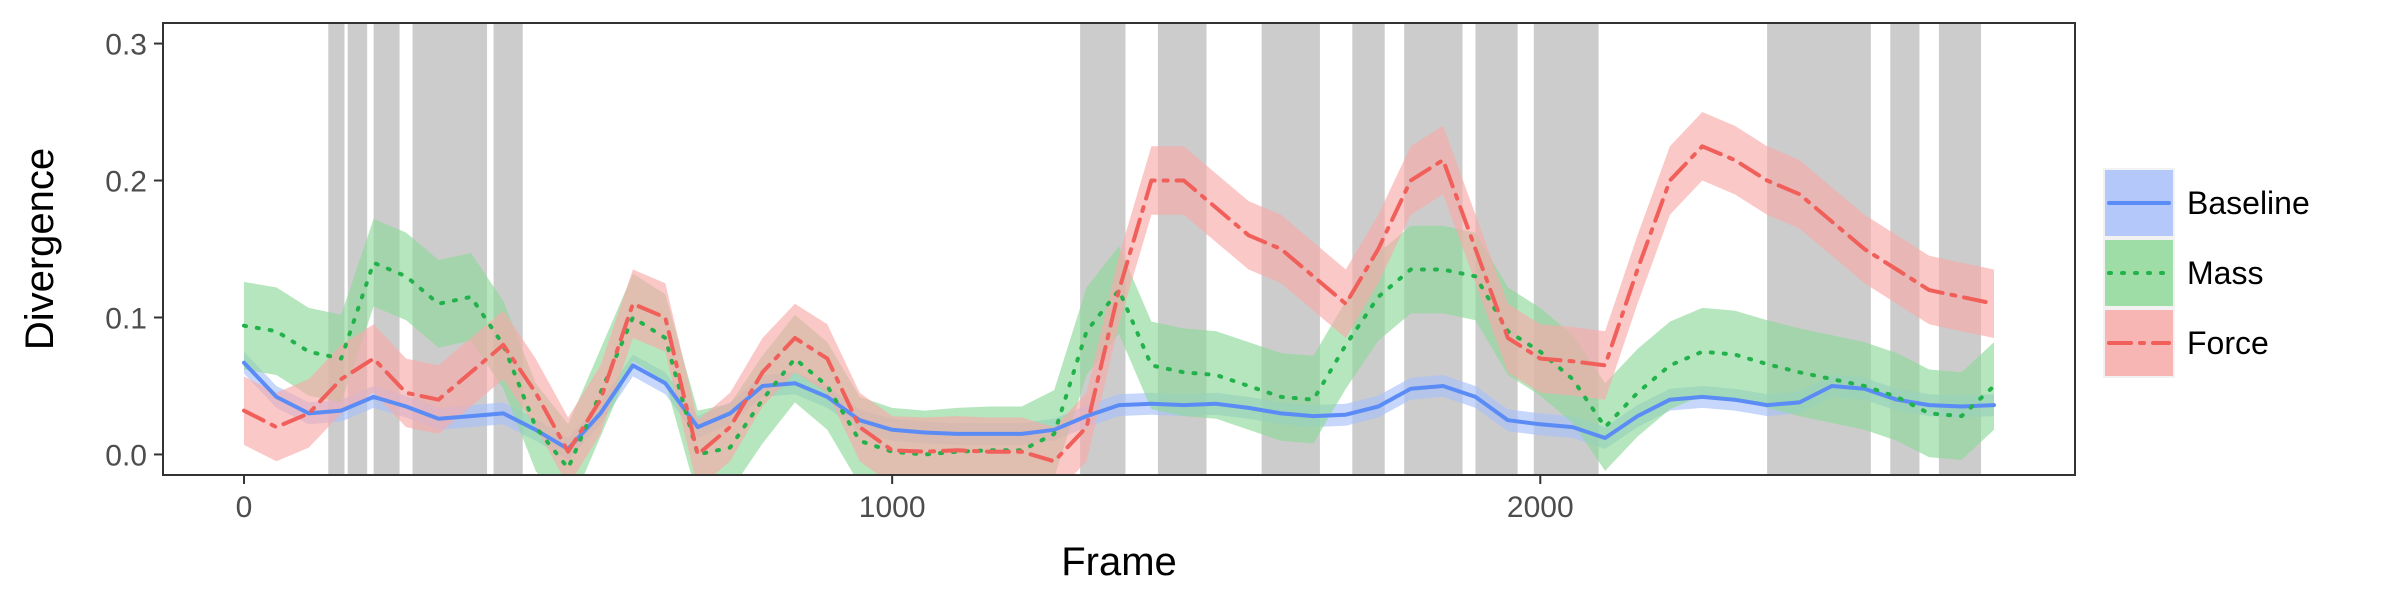  Describe the element at coordinates (2183, 273) in the screenshot. I see `legend-item-mass: Mass` at that location.